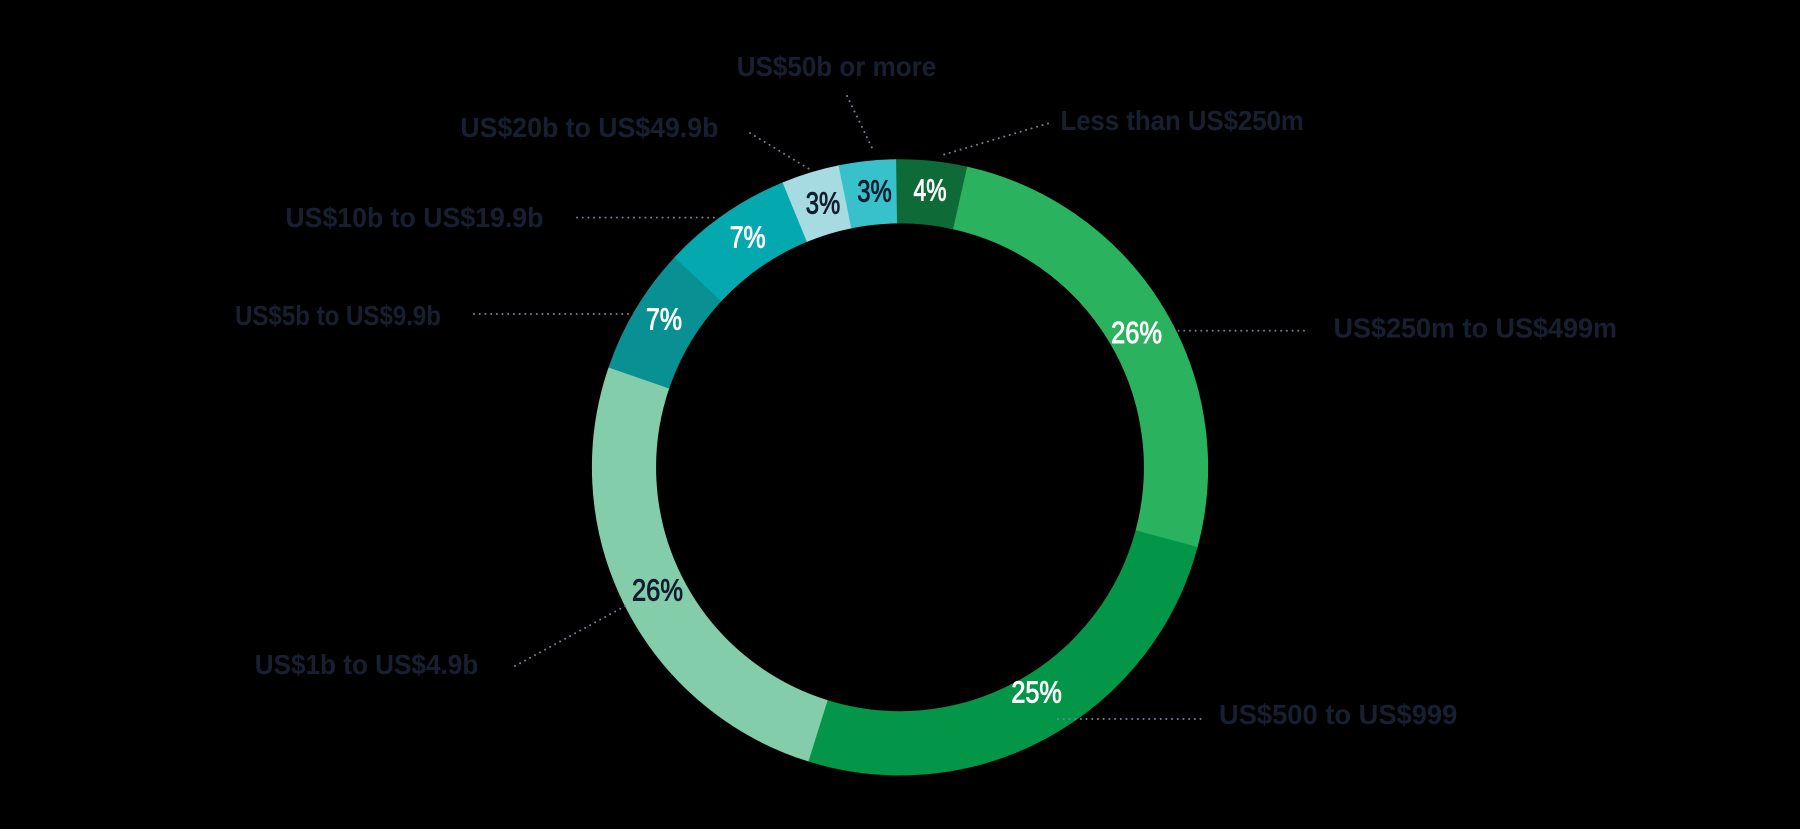 The height and width of the screenshot is (829, 1800). Describe the element at coordinates (837, 66) in the screenshot. I see `svg-text: US$50b or more` at that location.